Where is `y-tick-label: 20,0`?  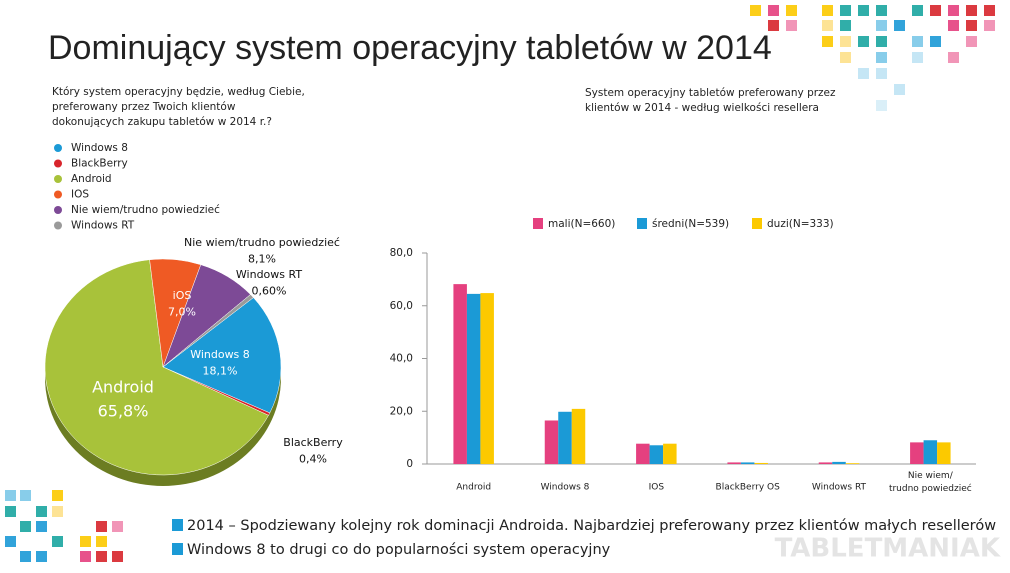 y-tick-label: 20,0 is located at coordinates (401, 411).